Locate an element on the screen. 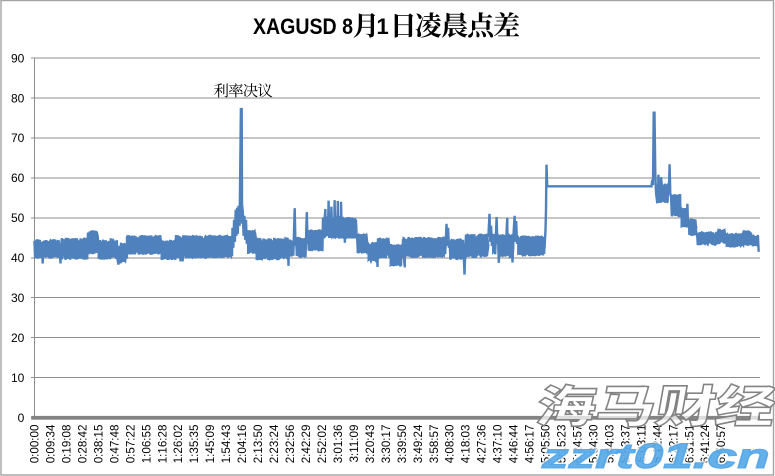  svg-text: 4:18:03 is located at coordinates (466, 444).